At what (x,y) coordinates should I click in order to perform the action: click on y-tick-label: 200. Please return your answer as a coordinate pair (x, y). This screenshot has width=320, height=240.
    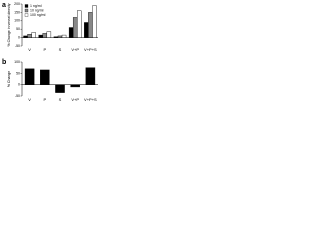
    Looking at the image, I should click on (17, 4).